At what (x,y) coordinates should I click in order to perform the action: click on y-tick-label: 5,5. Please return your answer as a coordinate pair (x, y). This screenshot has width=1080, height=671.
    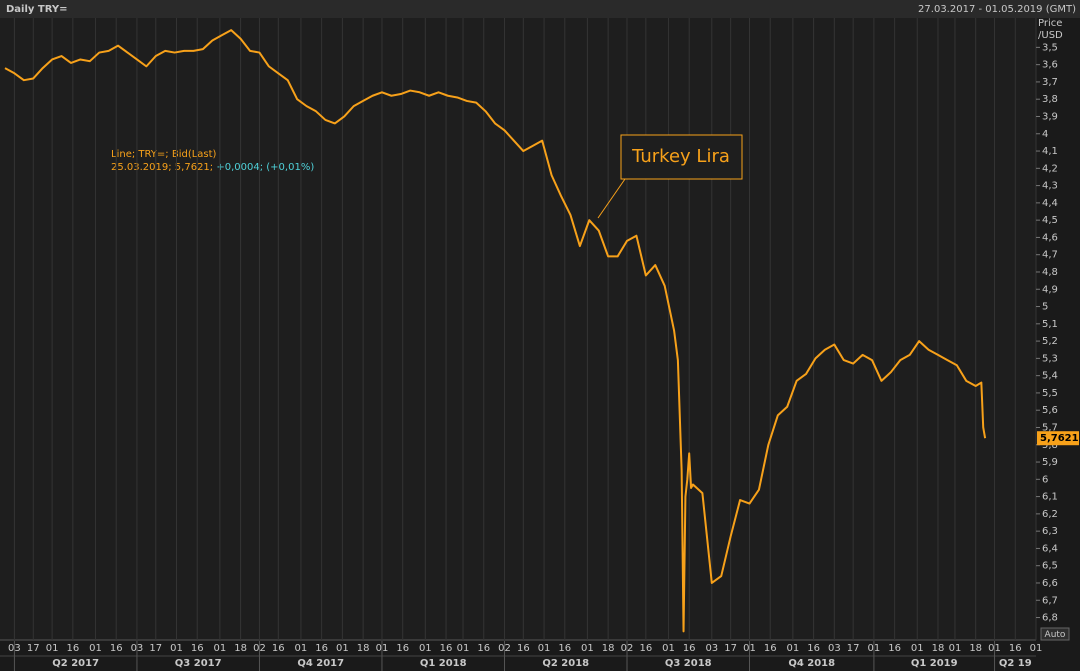
    Looking at the image, I should click on (1050, 393).